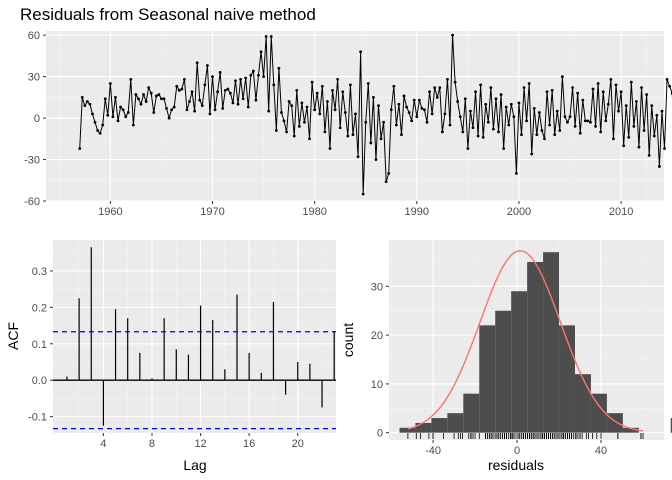 The image size is (672, 480). I want to click on x-tick-label: 1980, so click(314, 212).